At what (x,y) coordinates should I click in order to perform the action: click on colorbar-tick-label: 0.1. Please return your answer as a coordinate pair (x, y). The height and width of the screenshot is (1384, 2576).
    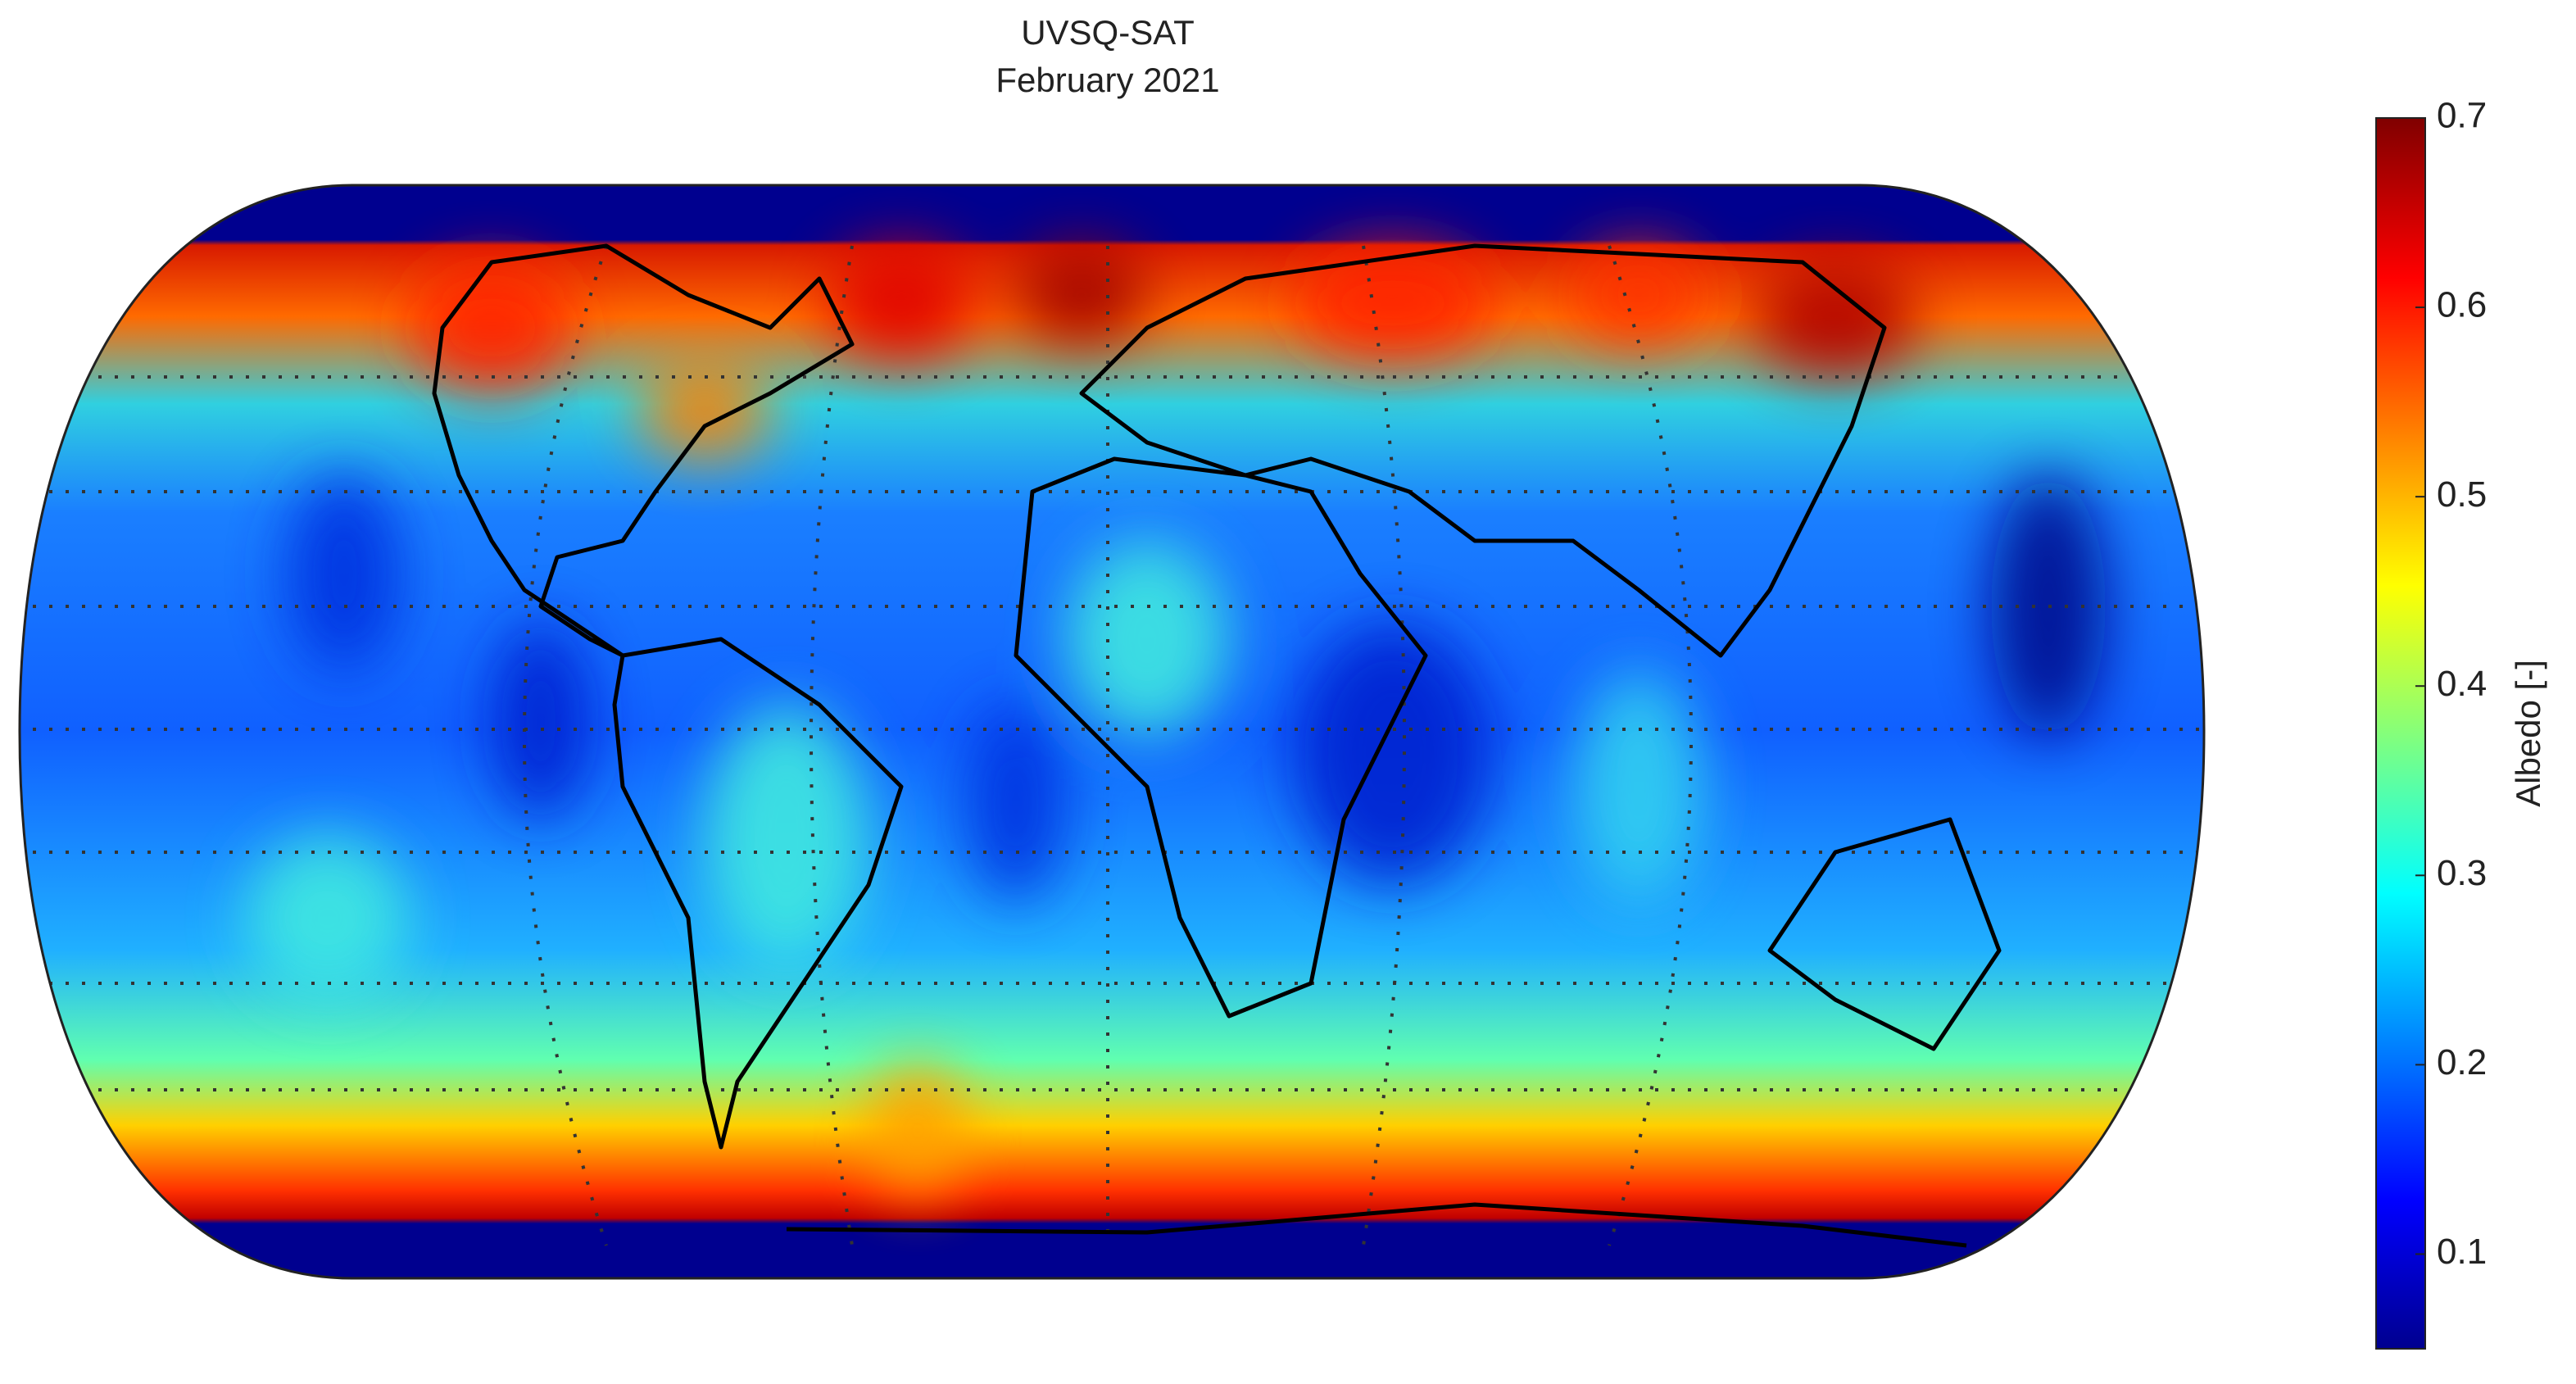
    Looking at the image, I should click on (2462, 1252).